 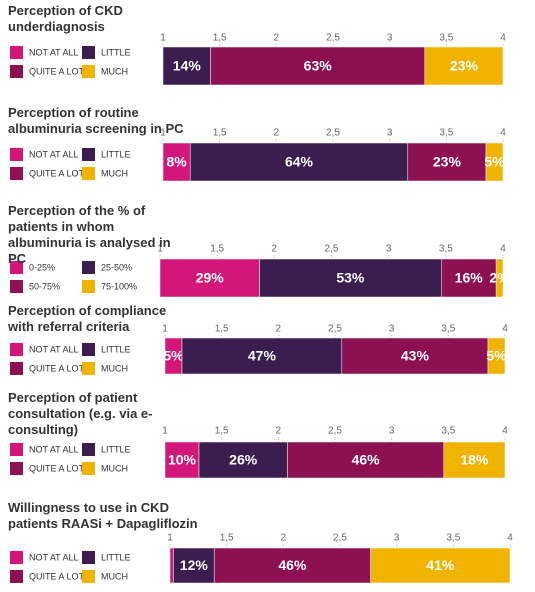 What do you see at coordinates (318, 66) in the screenshot?
I see `value-label: 63%` at bounding box center [318, 66].